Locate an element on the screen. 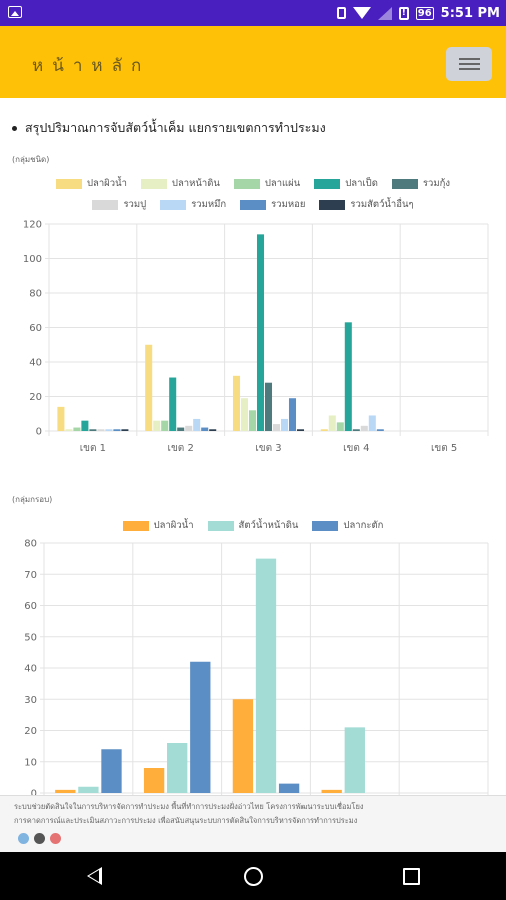  y-tick-label: 50 is located at coordinates (30, 637).